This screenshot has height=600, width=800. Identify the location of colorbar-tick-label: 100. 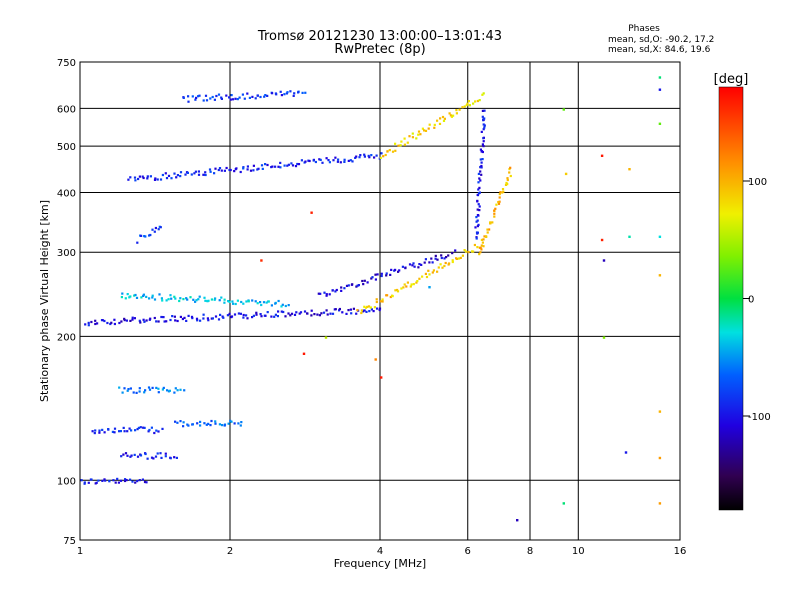
(757, 182).